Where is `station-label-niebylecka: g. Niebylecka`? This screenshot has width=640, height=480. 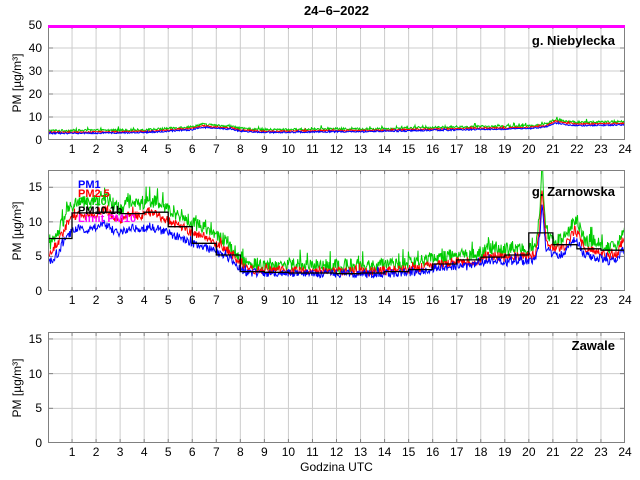
station-label-niebylecka: g. Niebylecka is located at coordinates (573, 40).